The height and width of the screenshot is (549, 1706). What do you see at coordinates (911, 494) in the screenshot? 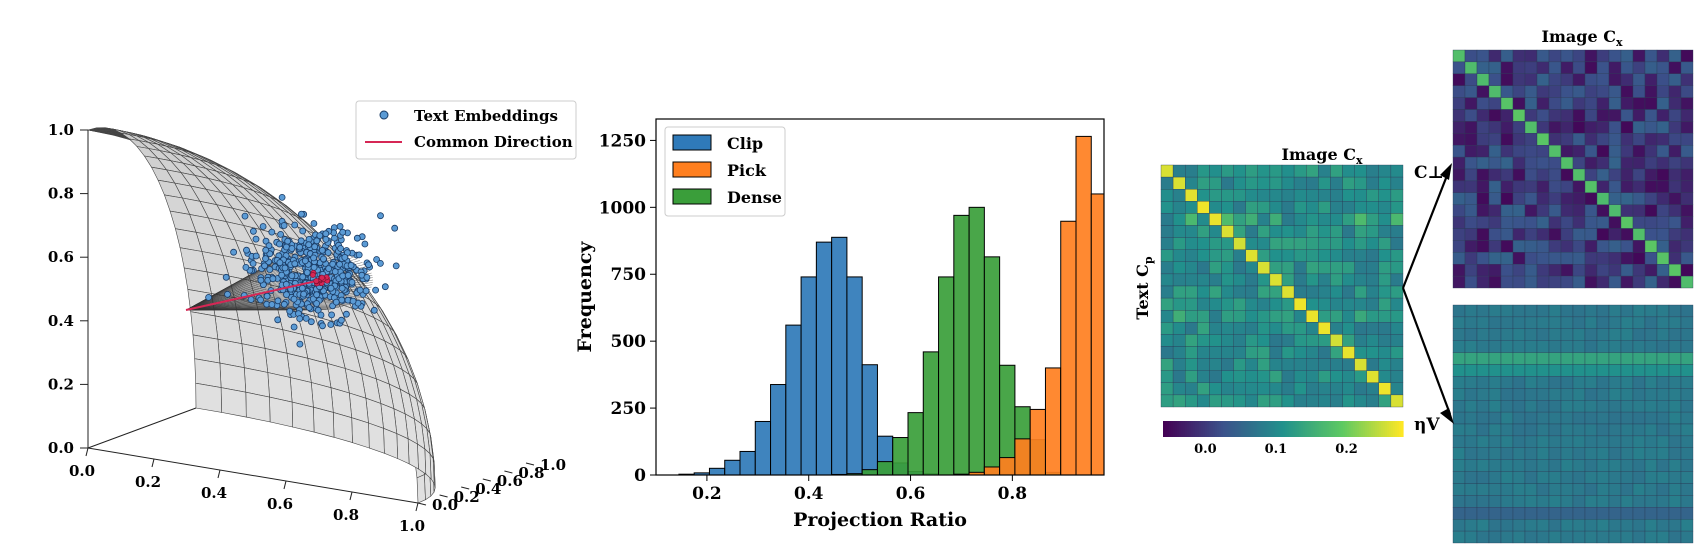
I see `histogram-xtick-label: 0.6` at bounding box center [911, 494].